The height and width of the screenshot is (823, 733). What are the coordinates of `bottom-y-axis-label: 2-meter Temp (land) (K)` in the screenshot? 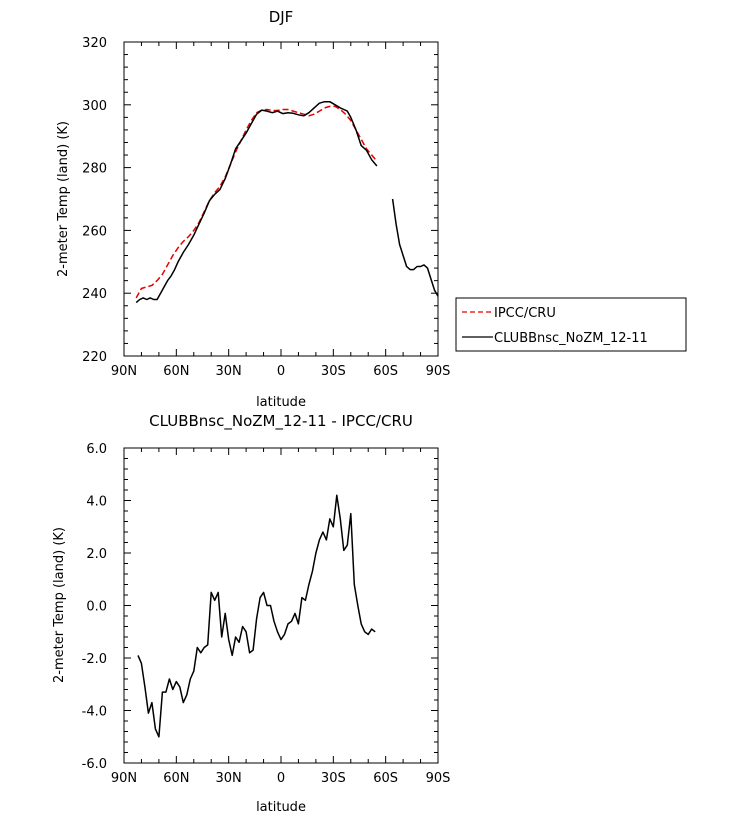 It's located at (59, 605).